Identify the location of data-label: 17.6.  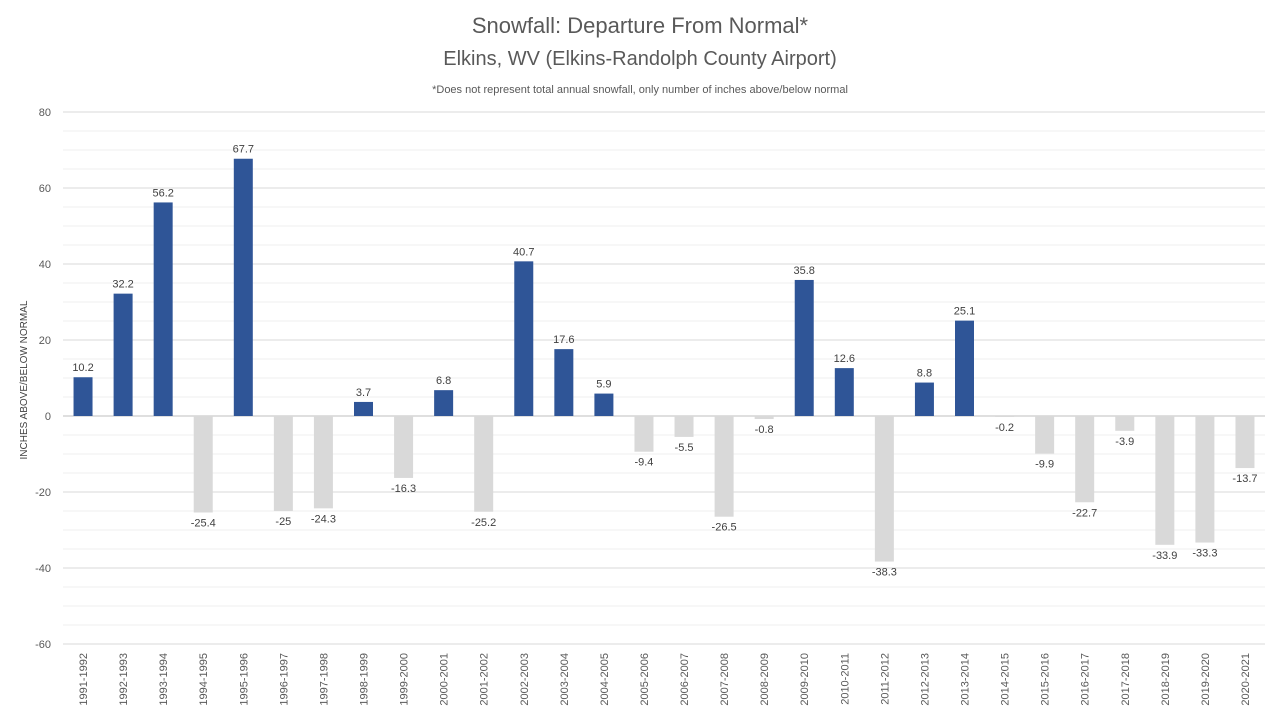
(563, 340).